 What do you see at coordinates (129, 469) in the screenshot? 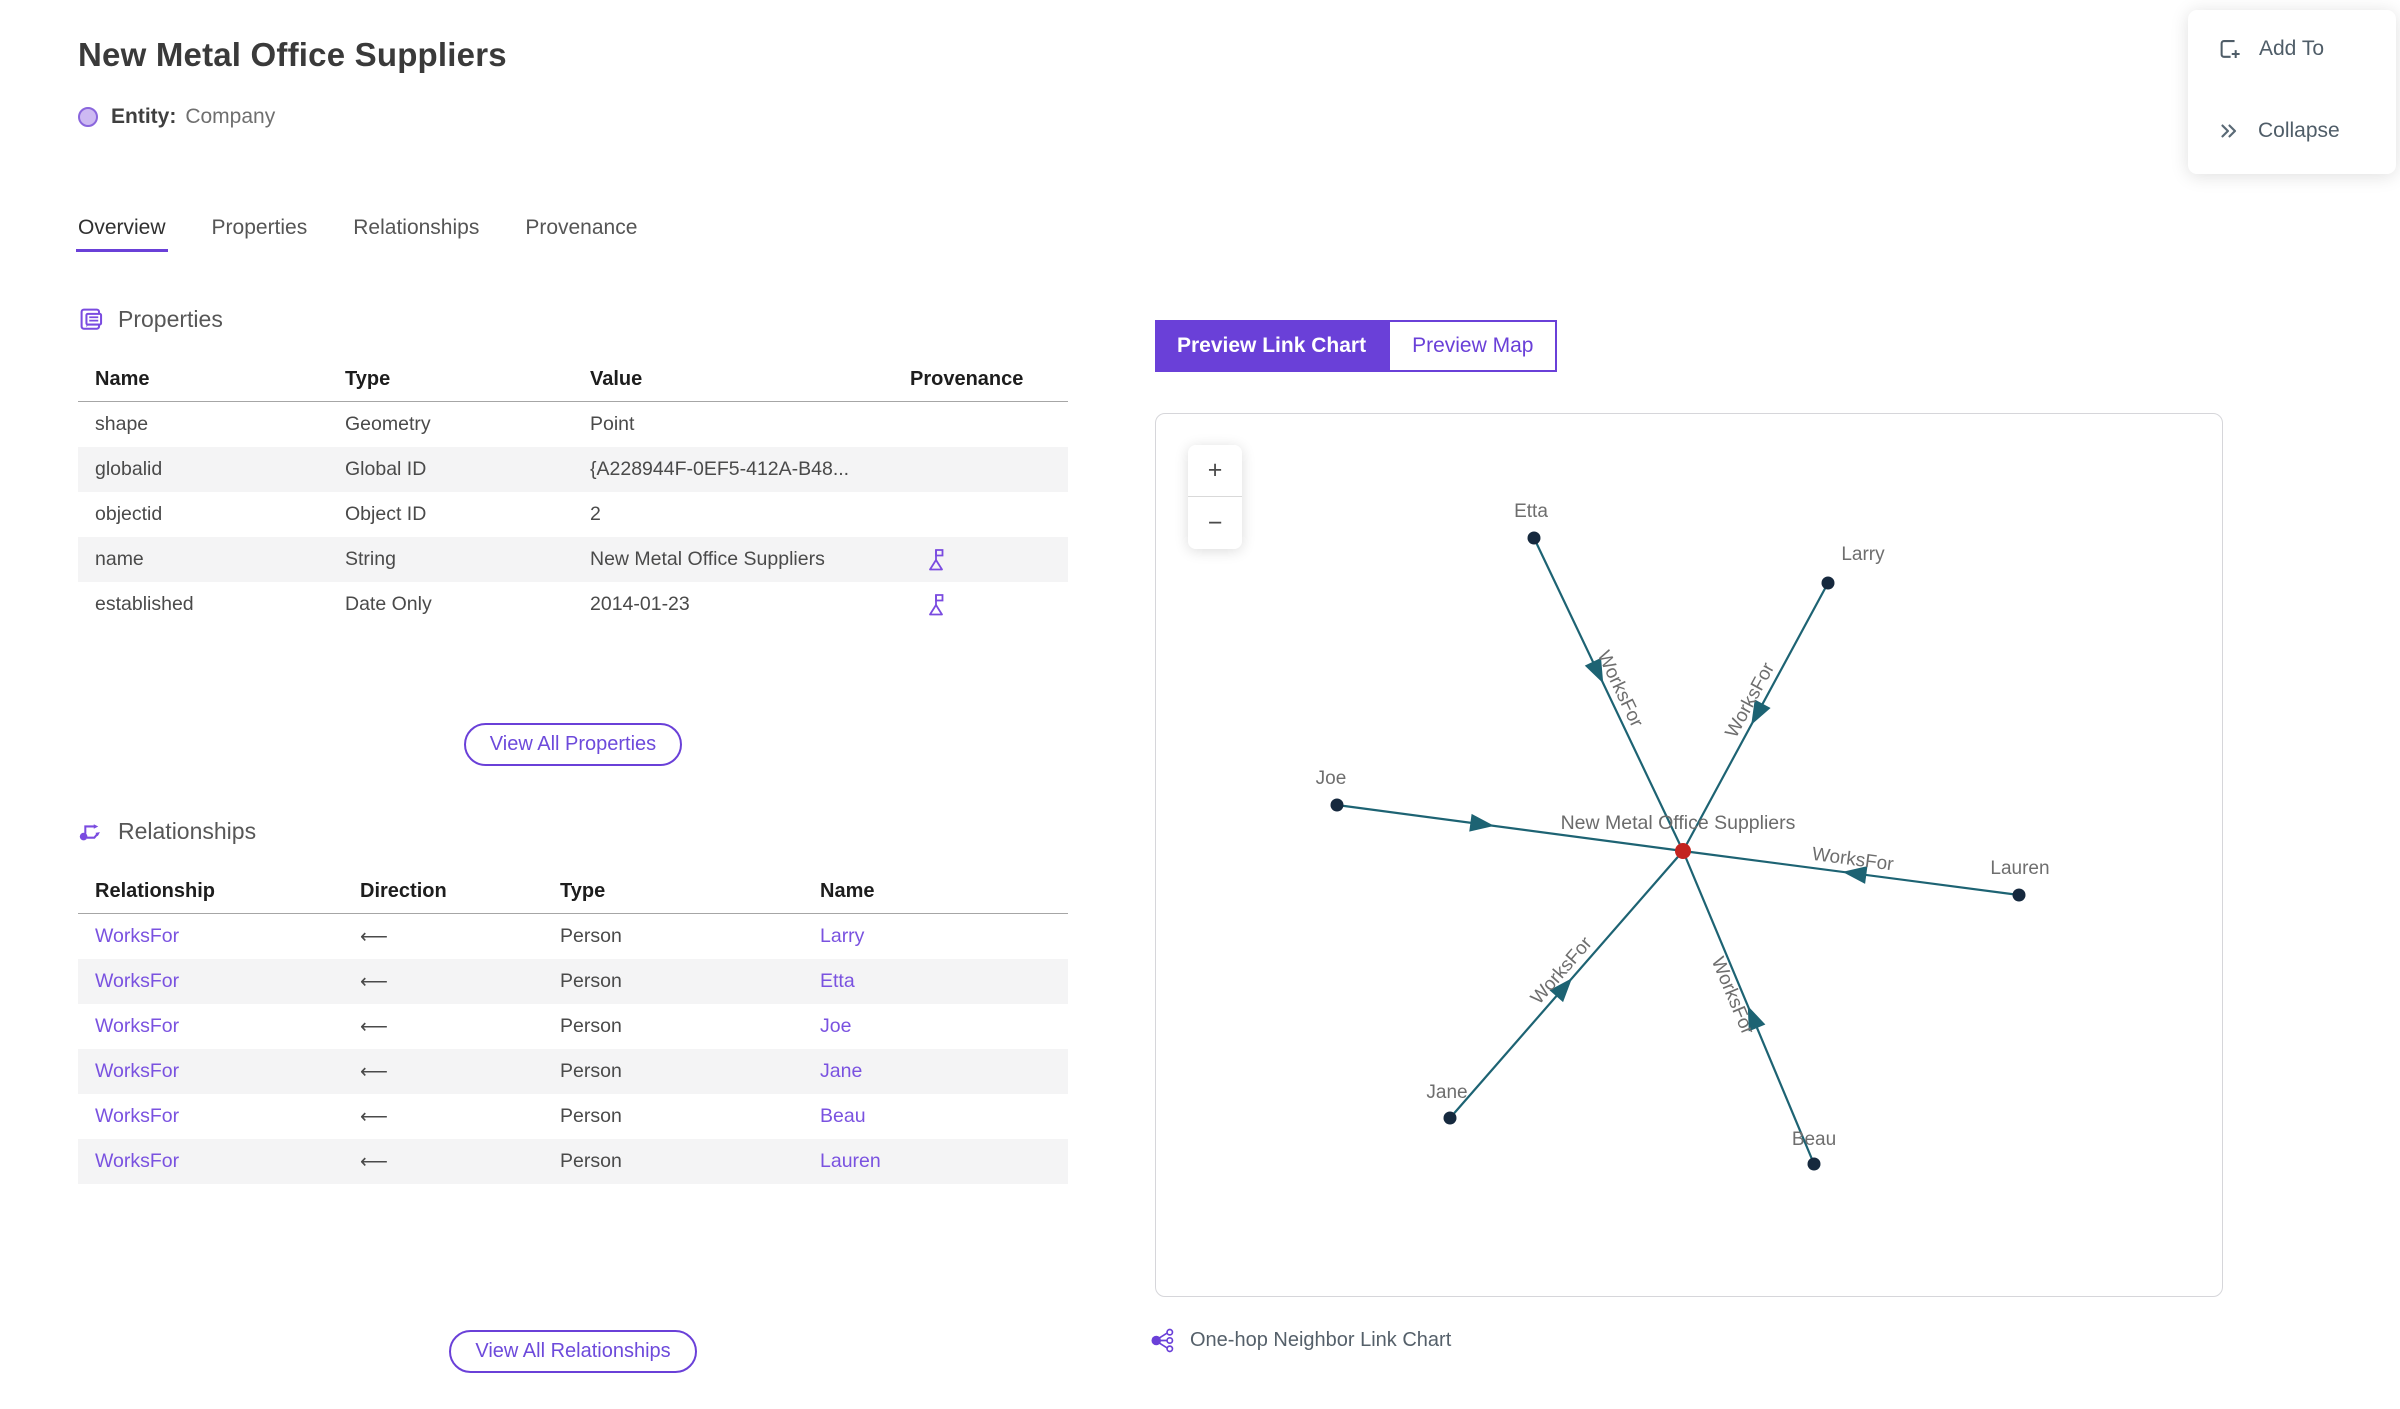
I see `property-name: globalid` at bounding box center [129, 469].